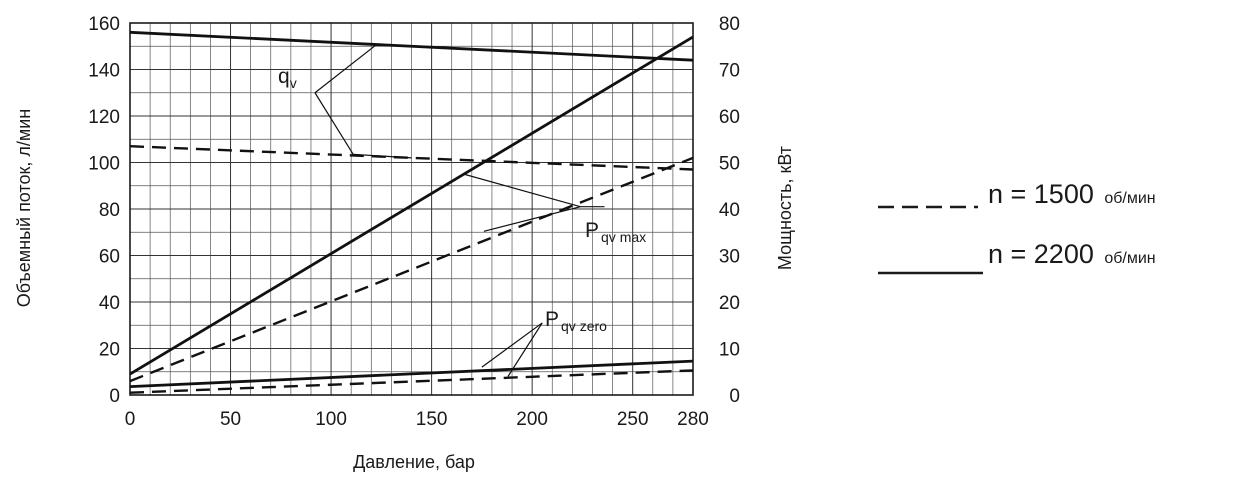 The image size is (1235, 484). Describe the element at coordinates (729, 350) in the screenshot. I see `y-right-tick-label: 10` at that location.